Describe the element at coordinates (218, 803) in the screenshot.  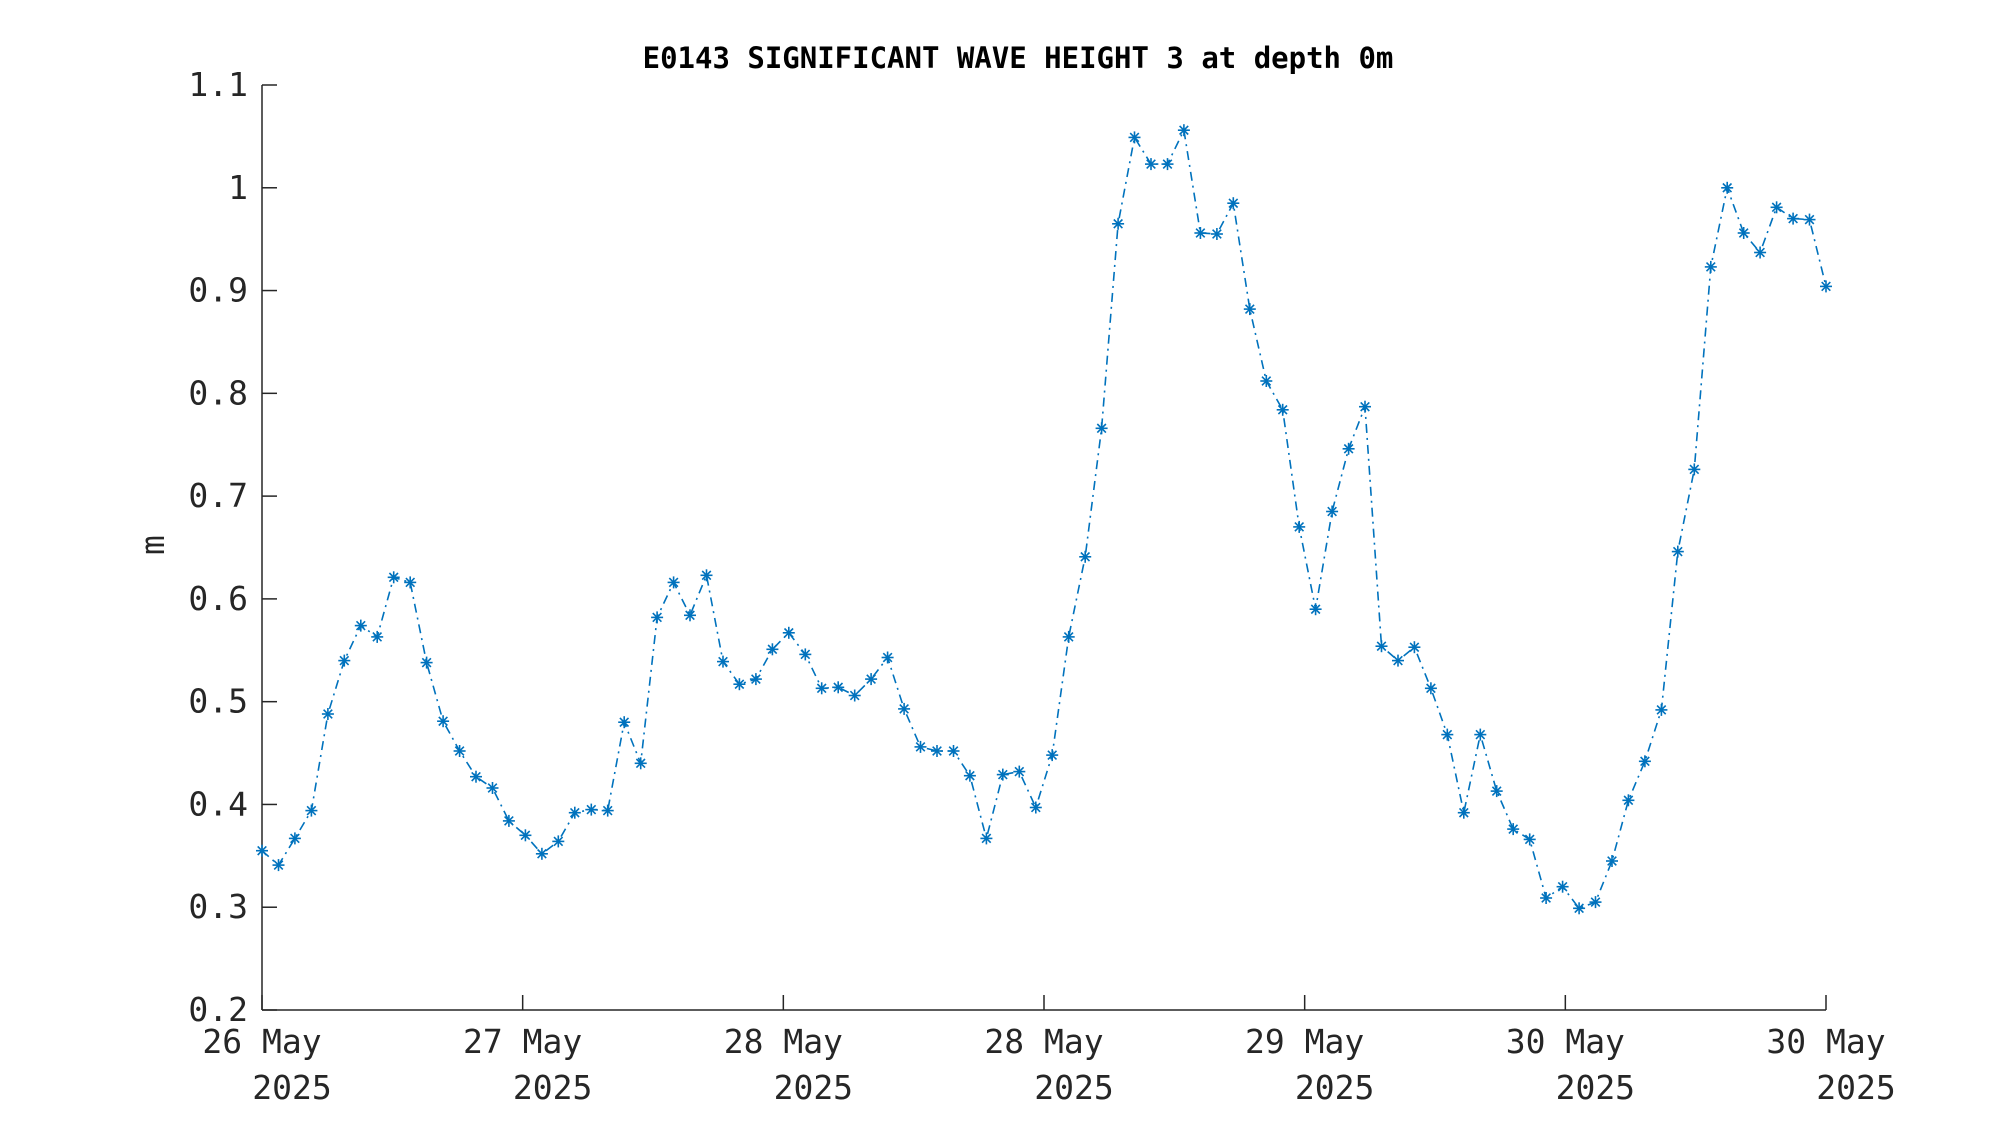
I see `y-tick-label: 0.4` at that location.